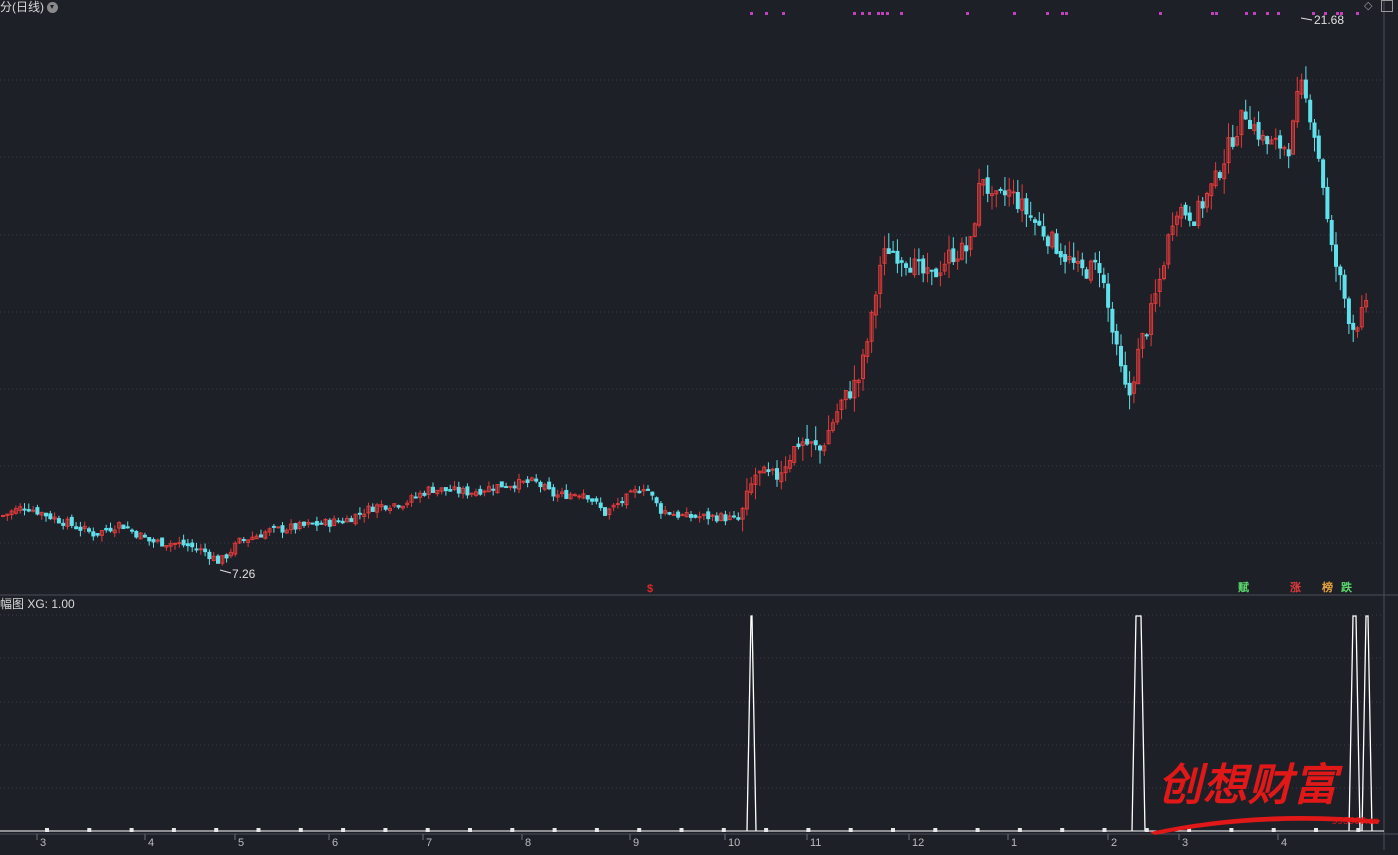 The image size is (1398, 855). Describe the element at coordinates (1346, 588) in the screenshot. I see `die-marker: 跌` at that location.